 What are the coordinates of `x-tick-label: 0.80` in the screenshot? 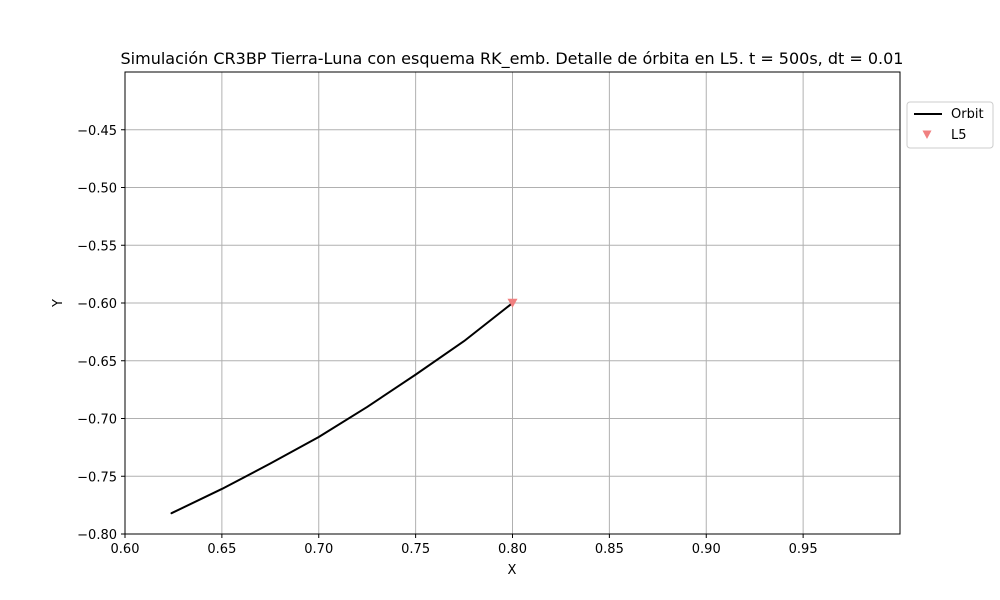 It's located at (512, 549).